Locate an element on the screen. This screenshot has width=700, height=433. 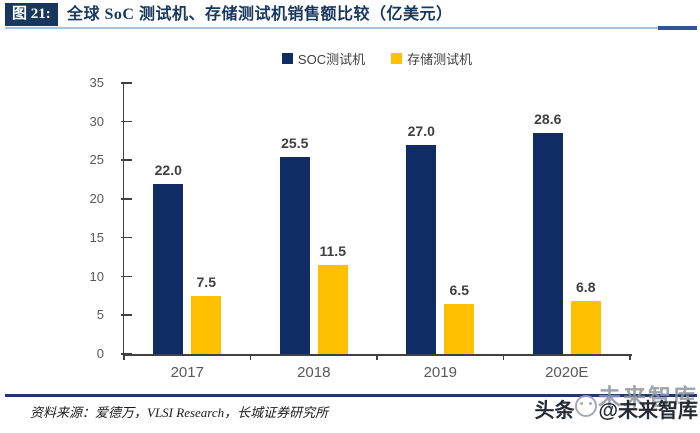
bar-memory-2018 is located at coordinates (332, 309).